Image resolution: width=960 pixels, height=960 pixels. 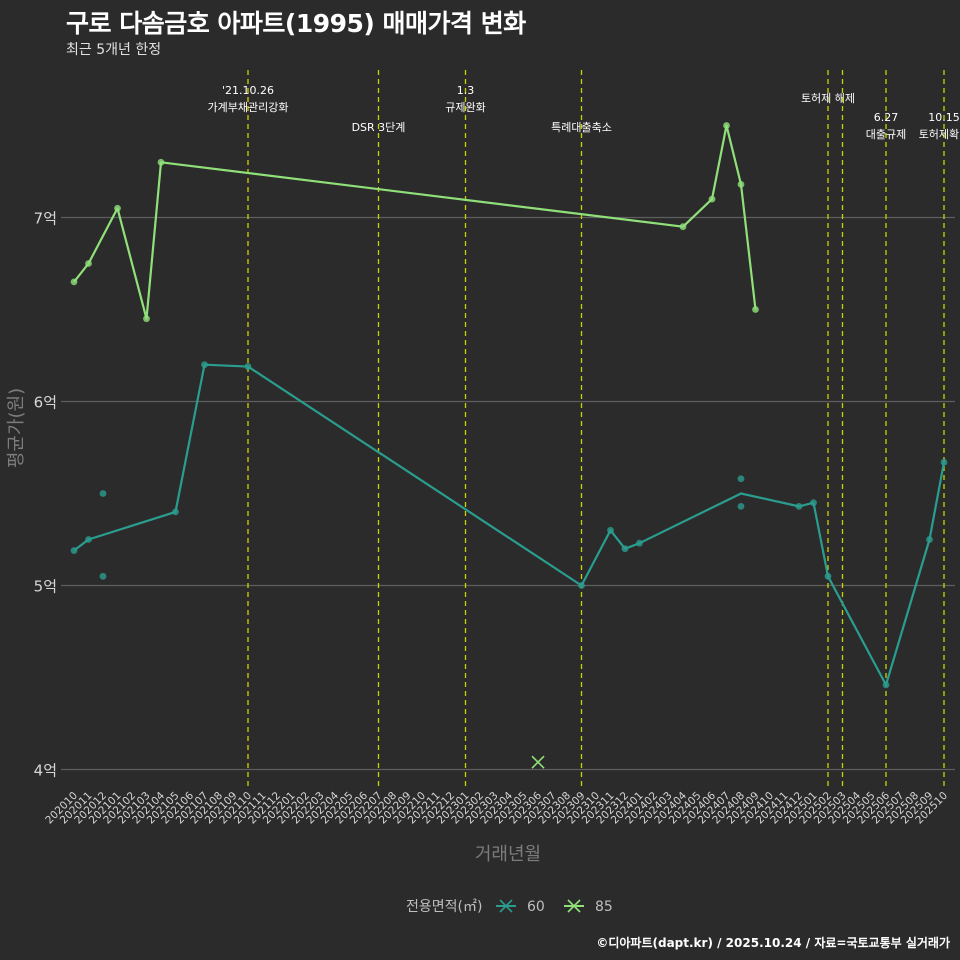 What do you see at coordinates (248, 107) in the screenshot?
I see `event-label: 가계부채관리강화` at bounding box center [248, 107].